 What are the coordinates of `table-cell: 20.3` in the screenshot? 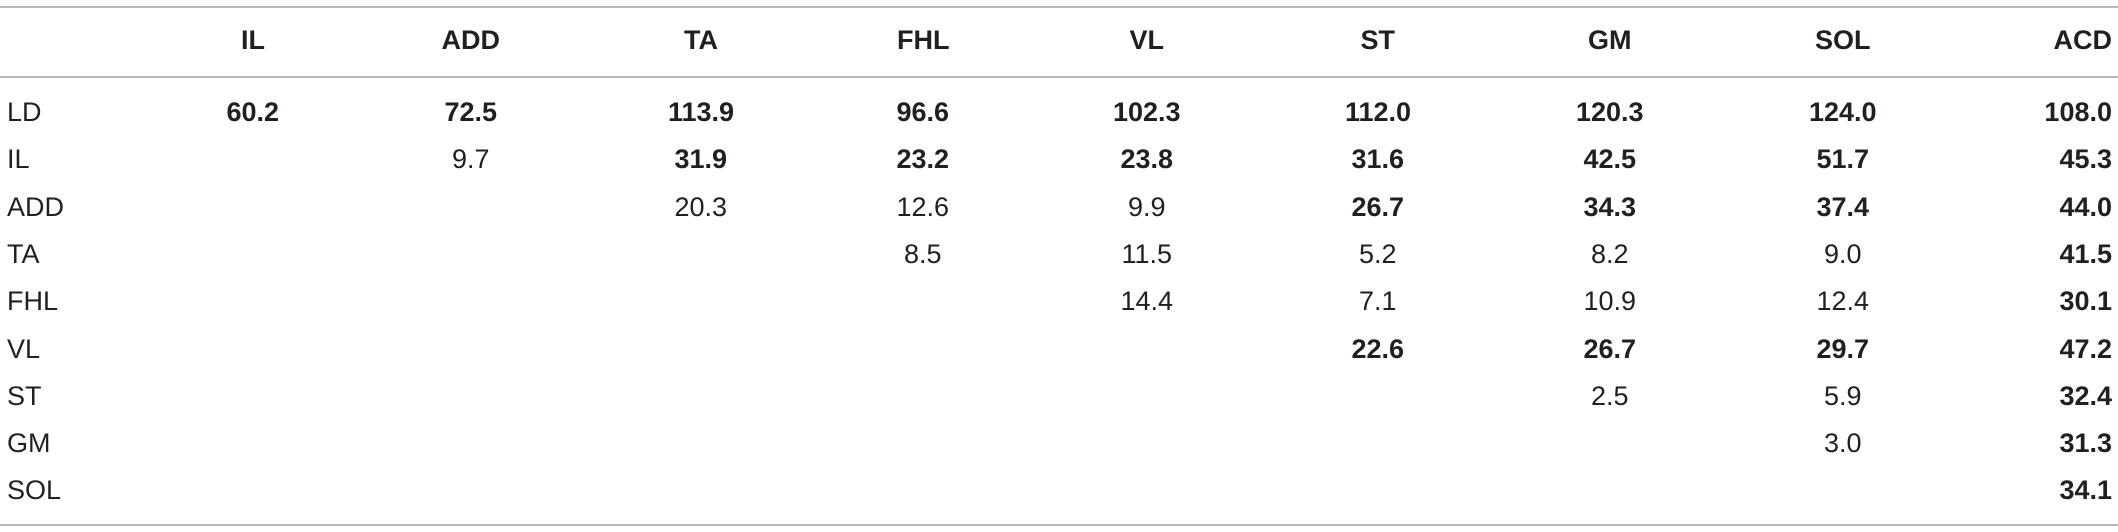 It's located at (701, 206).